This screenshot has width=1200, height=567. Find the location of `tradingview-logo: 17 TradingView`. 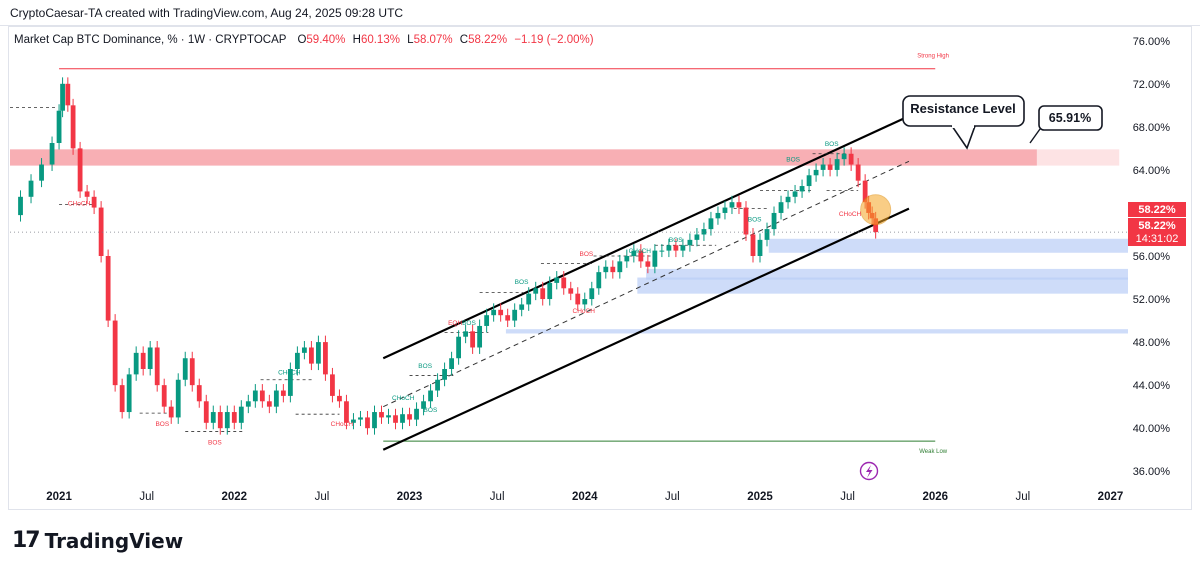

tradingview-logo: 17 TradingView is located at coordinates (97, 540).